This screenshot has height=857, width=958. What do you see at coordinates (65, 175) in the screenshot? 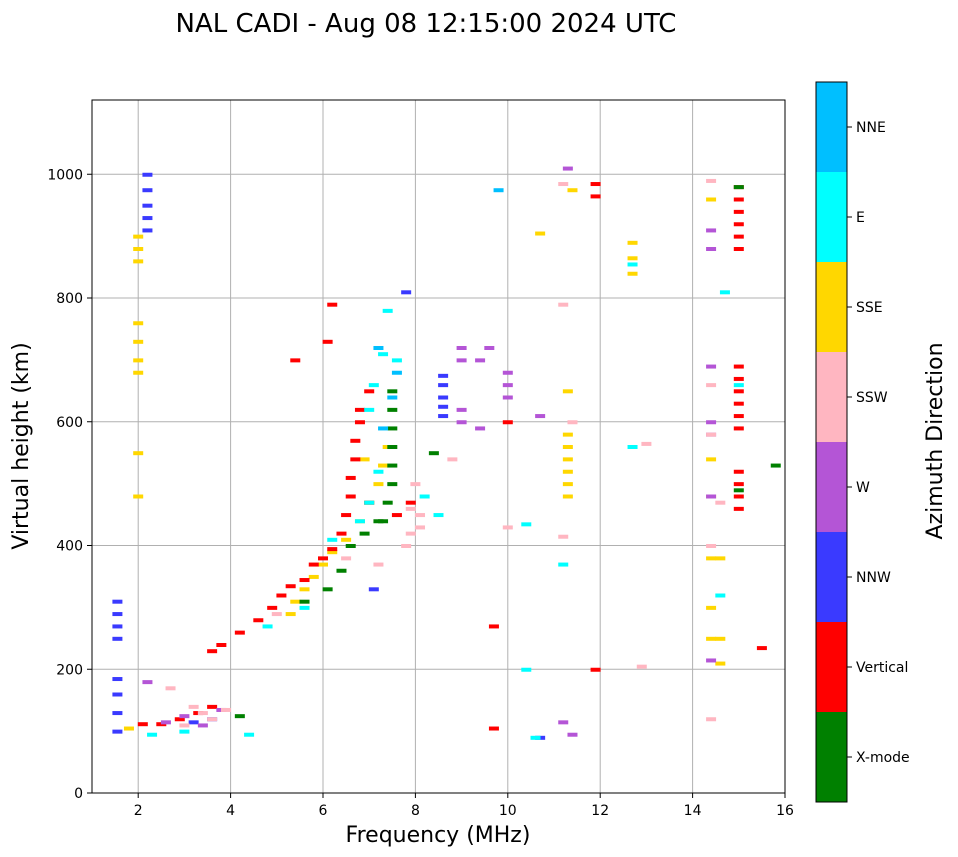
I see `y-tick-label: 1000` at bounding box center [65, 175].